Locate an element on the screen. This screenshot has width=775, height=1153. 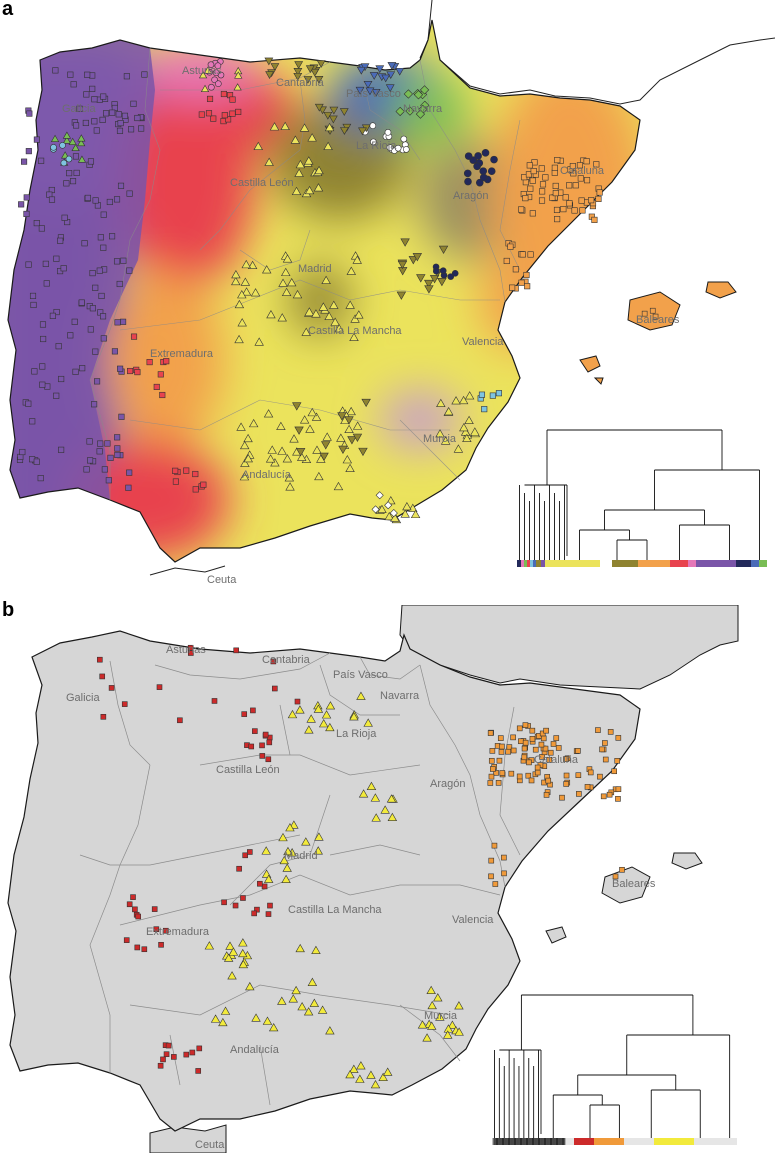
menorca-island is located at coordinates (721, 290).